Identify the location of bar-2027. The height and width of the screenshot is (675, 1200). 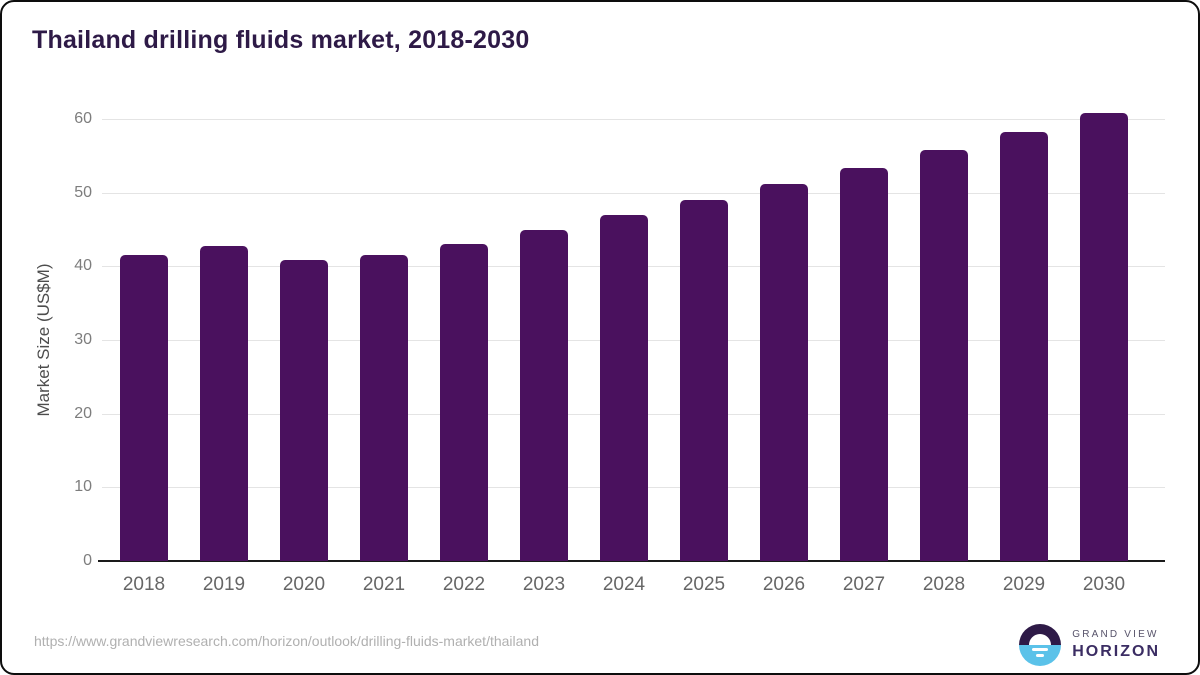
(864, 364).